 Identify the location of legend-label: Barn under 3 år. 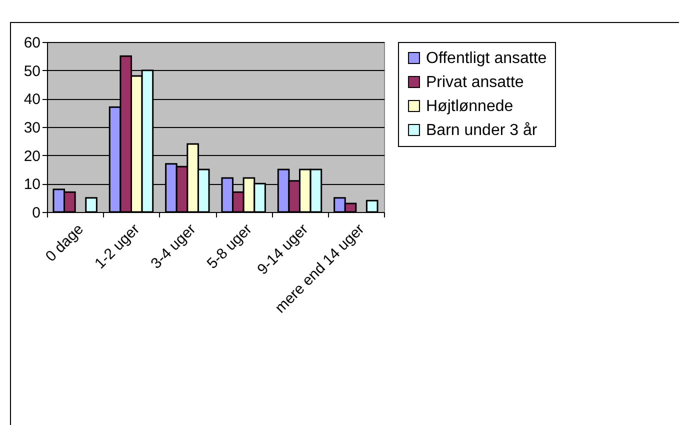
(482, 130).